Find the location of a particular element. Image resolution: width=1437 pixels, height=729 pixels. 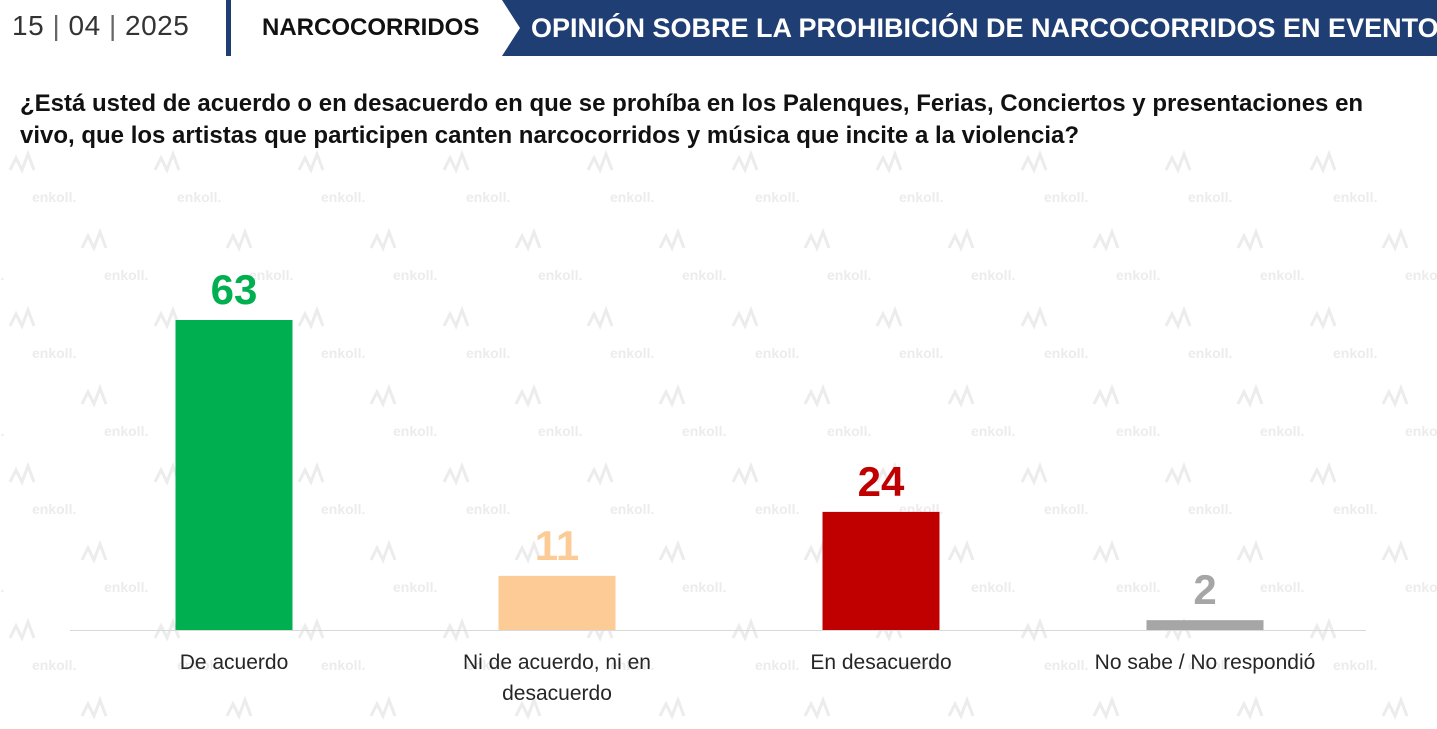

data-label: 24 is located at coordinates (881, 481).